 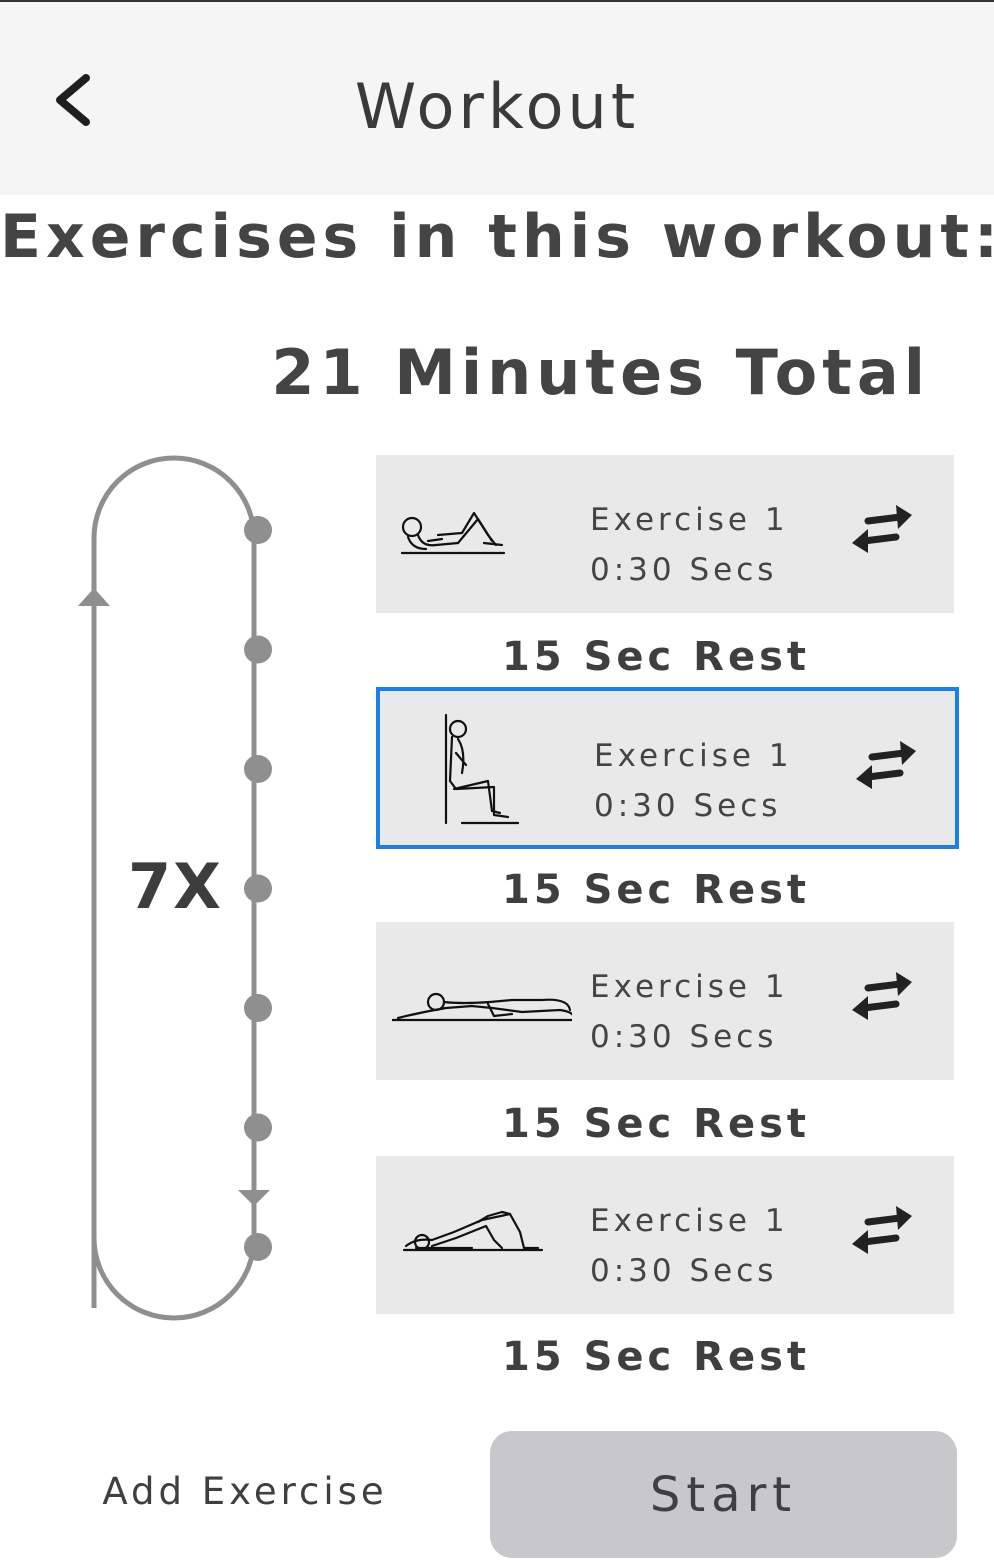 I want to click on page-title: Workout, so click(x=497, y=106).